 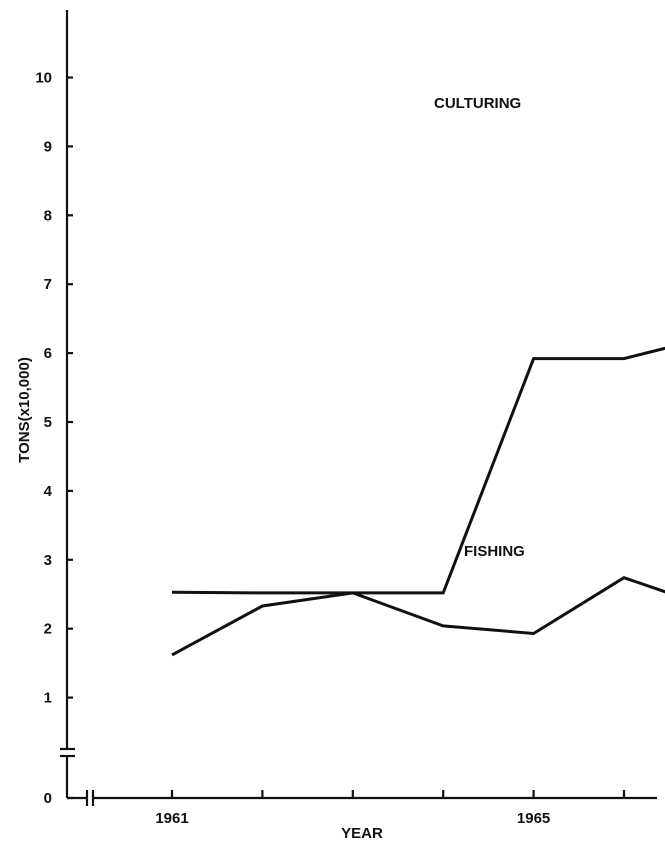 What do you see at coordinates (48, 422) in the screenshot?
I see `y-tick-label: 5` at bounding box center [48, 422].